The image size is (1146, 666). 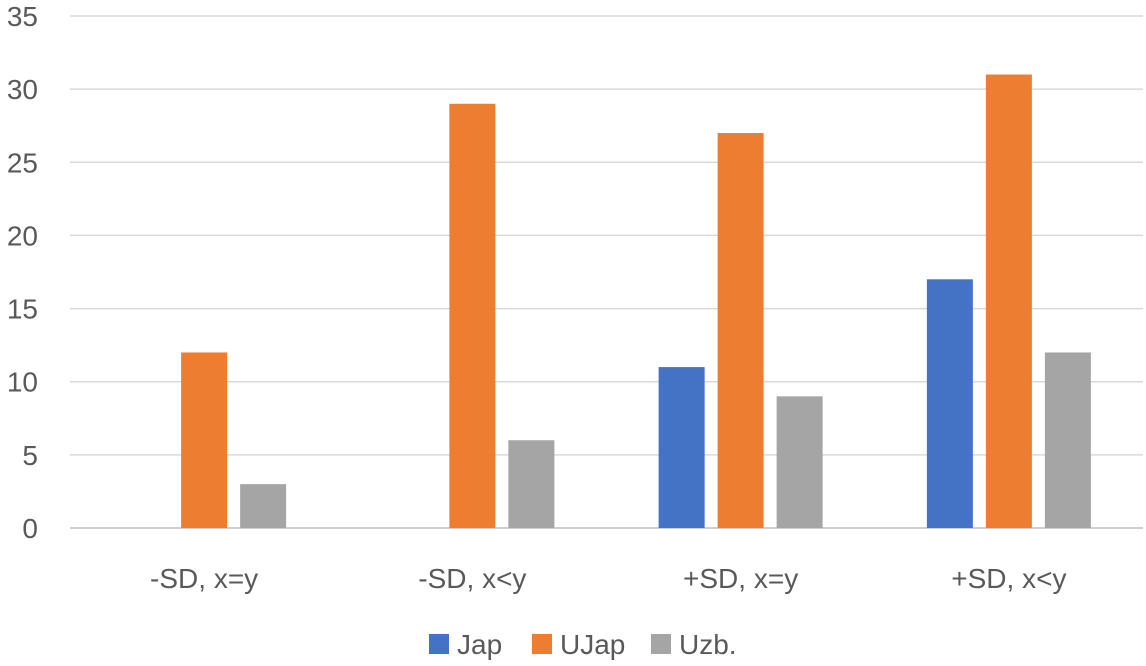 What do you see at coordinates (22, 16) in the screenshot?
I see `y-tick-label: 35` at bounding box center [22, 16].